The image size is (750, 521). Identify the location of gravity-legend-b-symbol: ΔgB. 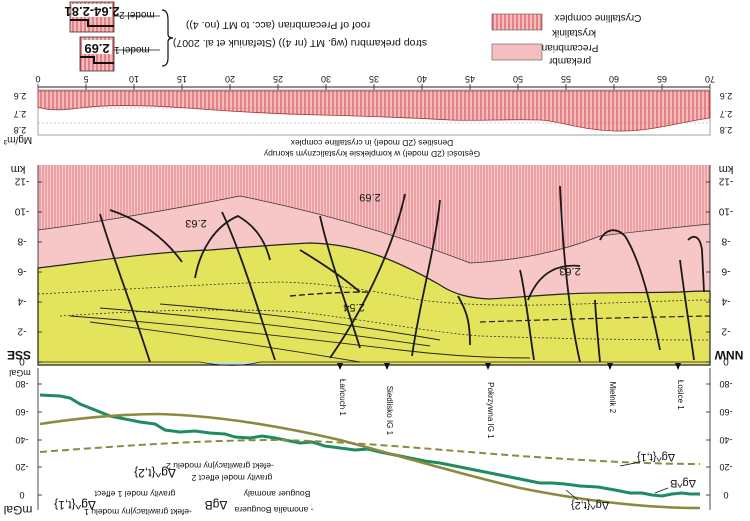
(216, 505).